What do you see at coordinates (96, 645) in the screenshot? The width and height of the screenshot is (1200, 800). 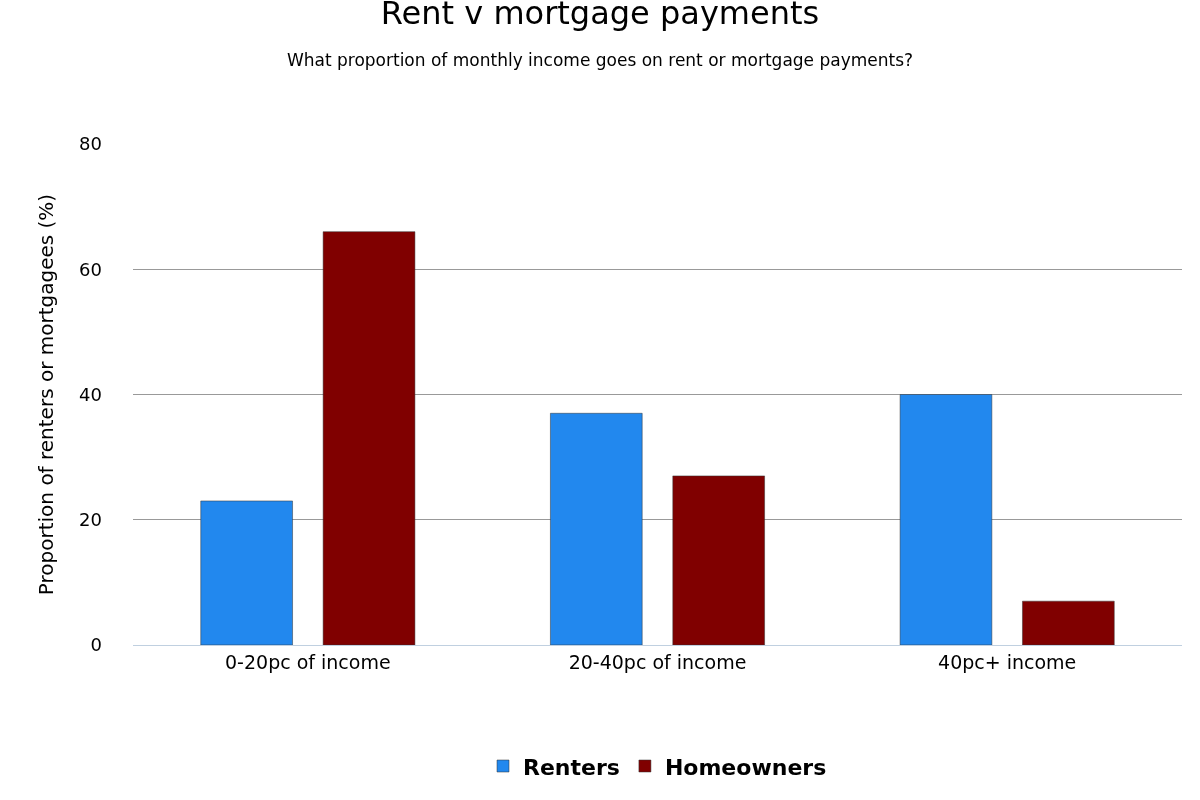 I see `y-tick-label: 0` at bounding box center [96, 645].